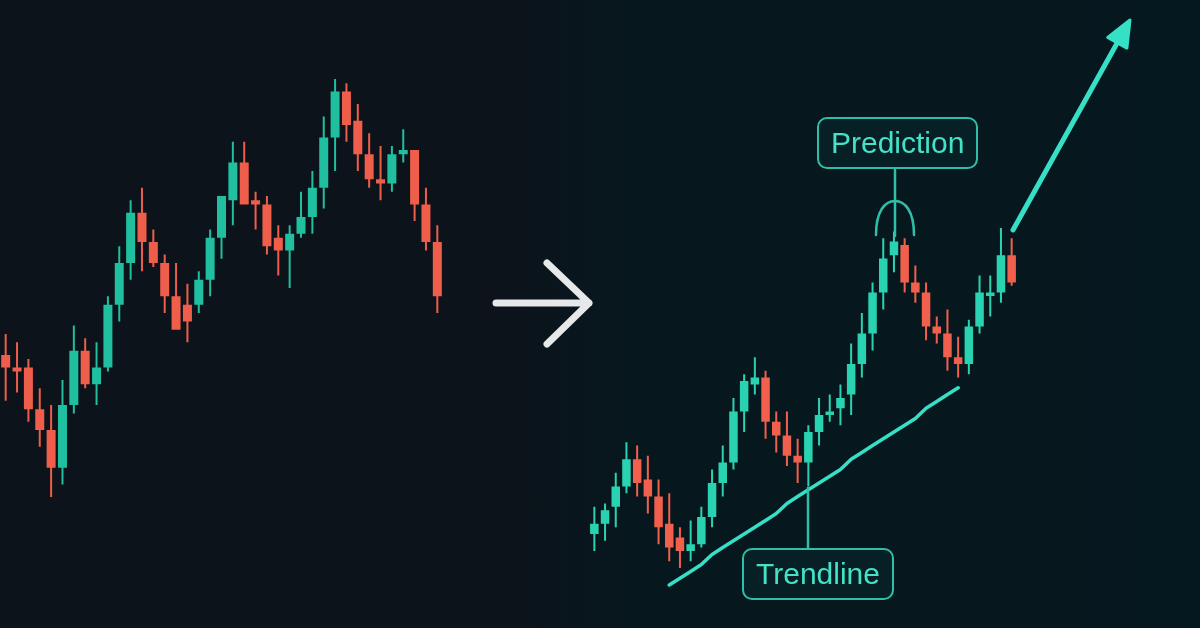 This screenshot has width=1200, height=628. What do you see at coordinates (818, 574) in the screenshot?
I see `annotation: Trendline` at bounding box center [818, 574].